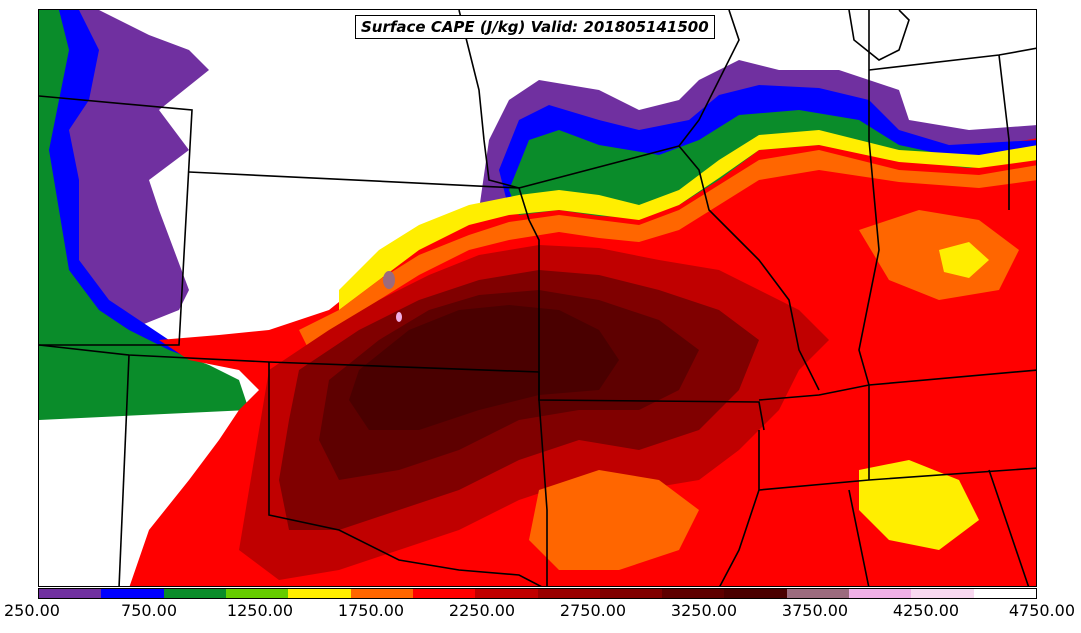  Describe the element at coordinates (704, 610) in the screenshot. I see `colorbar-tick-label: 3250.00` at that location.